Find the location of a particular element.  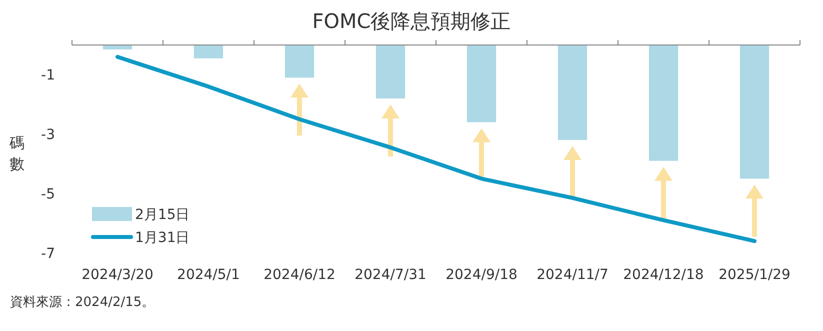

legend-label: 1月31日 is located at coordinates (162, 238).